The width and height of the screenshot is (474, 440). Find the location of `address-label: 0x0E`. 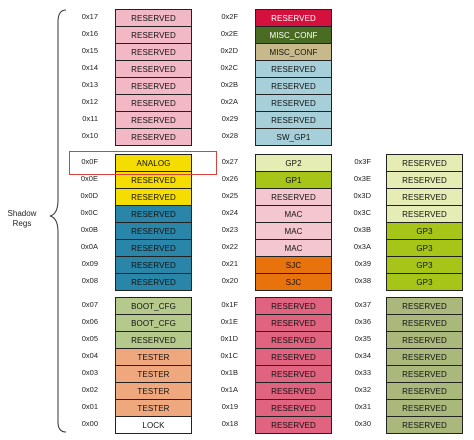

address-label: 0x0E is located at coordinates (89, 178).